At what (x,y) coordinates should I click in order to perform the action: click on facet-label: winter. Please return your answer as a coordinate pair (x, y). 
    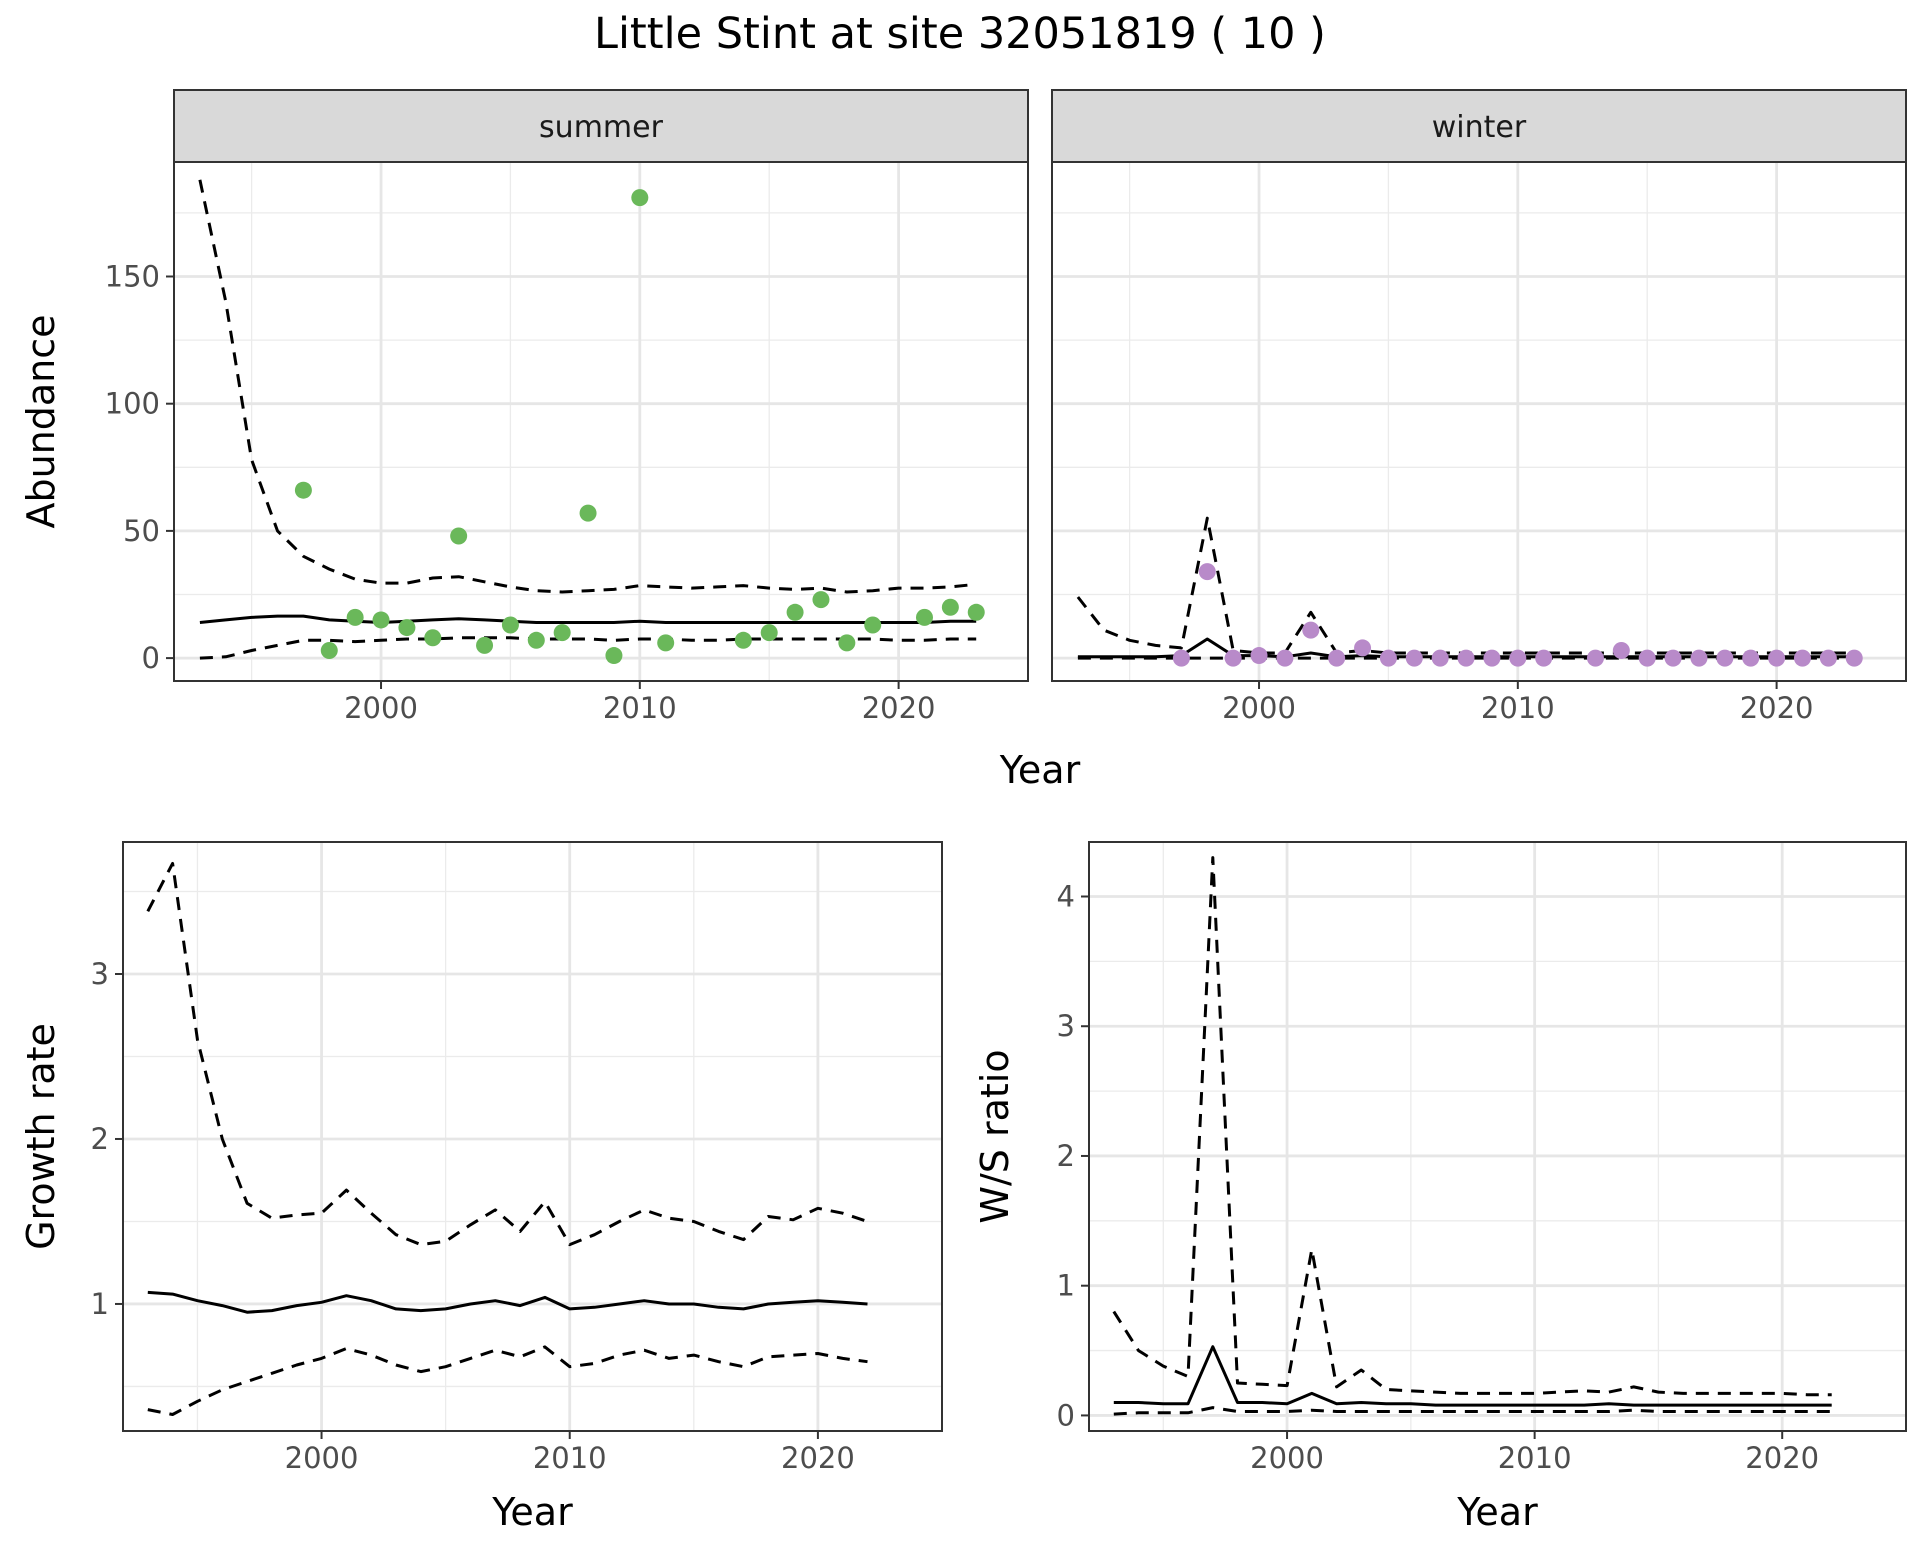
    Looking at the image, I should click on (1479, 127).